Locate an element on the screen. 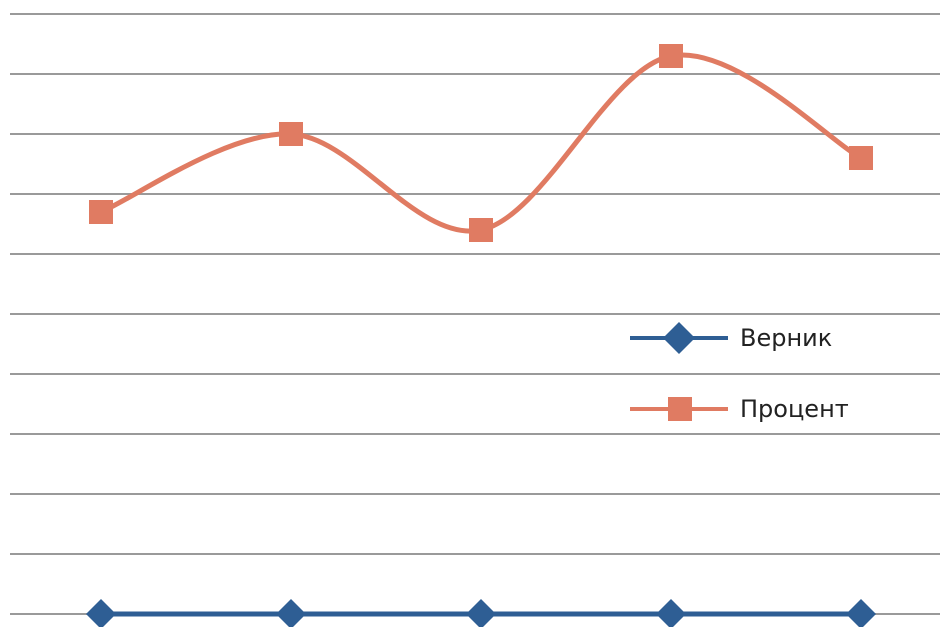  legend-item-verник: Верник is located at coordinates (731, 338).